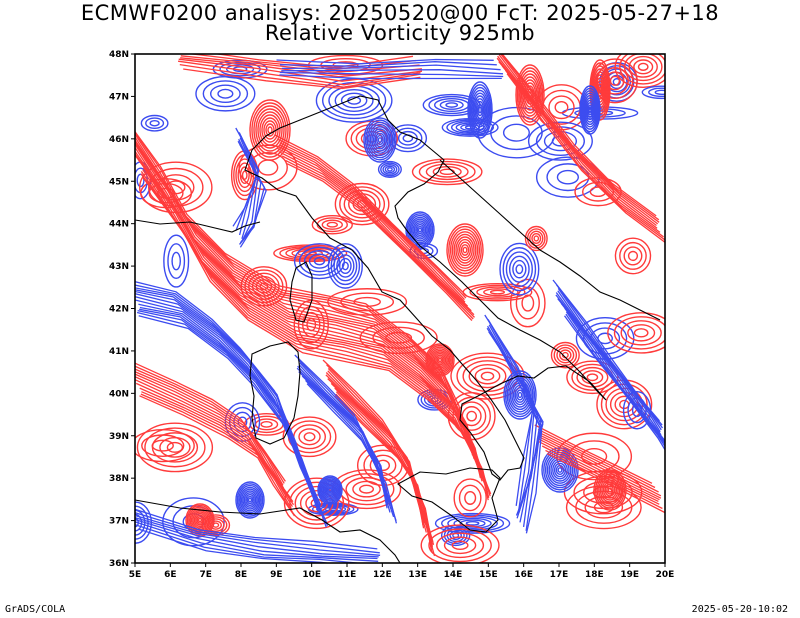 The width and height of the screenshot is (800, 618). I want to click on y-tick-label: 42N, so click(119, 310).